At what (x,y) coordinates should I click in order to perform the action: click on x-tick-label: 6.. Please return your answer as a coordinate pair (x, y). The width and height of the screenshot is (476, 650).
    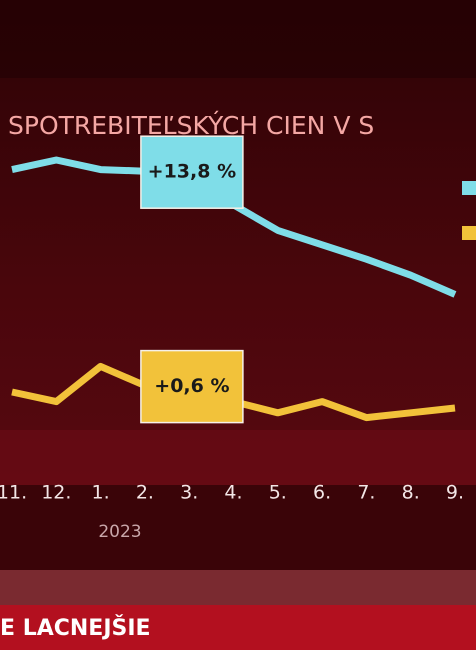
    Looking at the image, I should click on (322, 493).